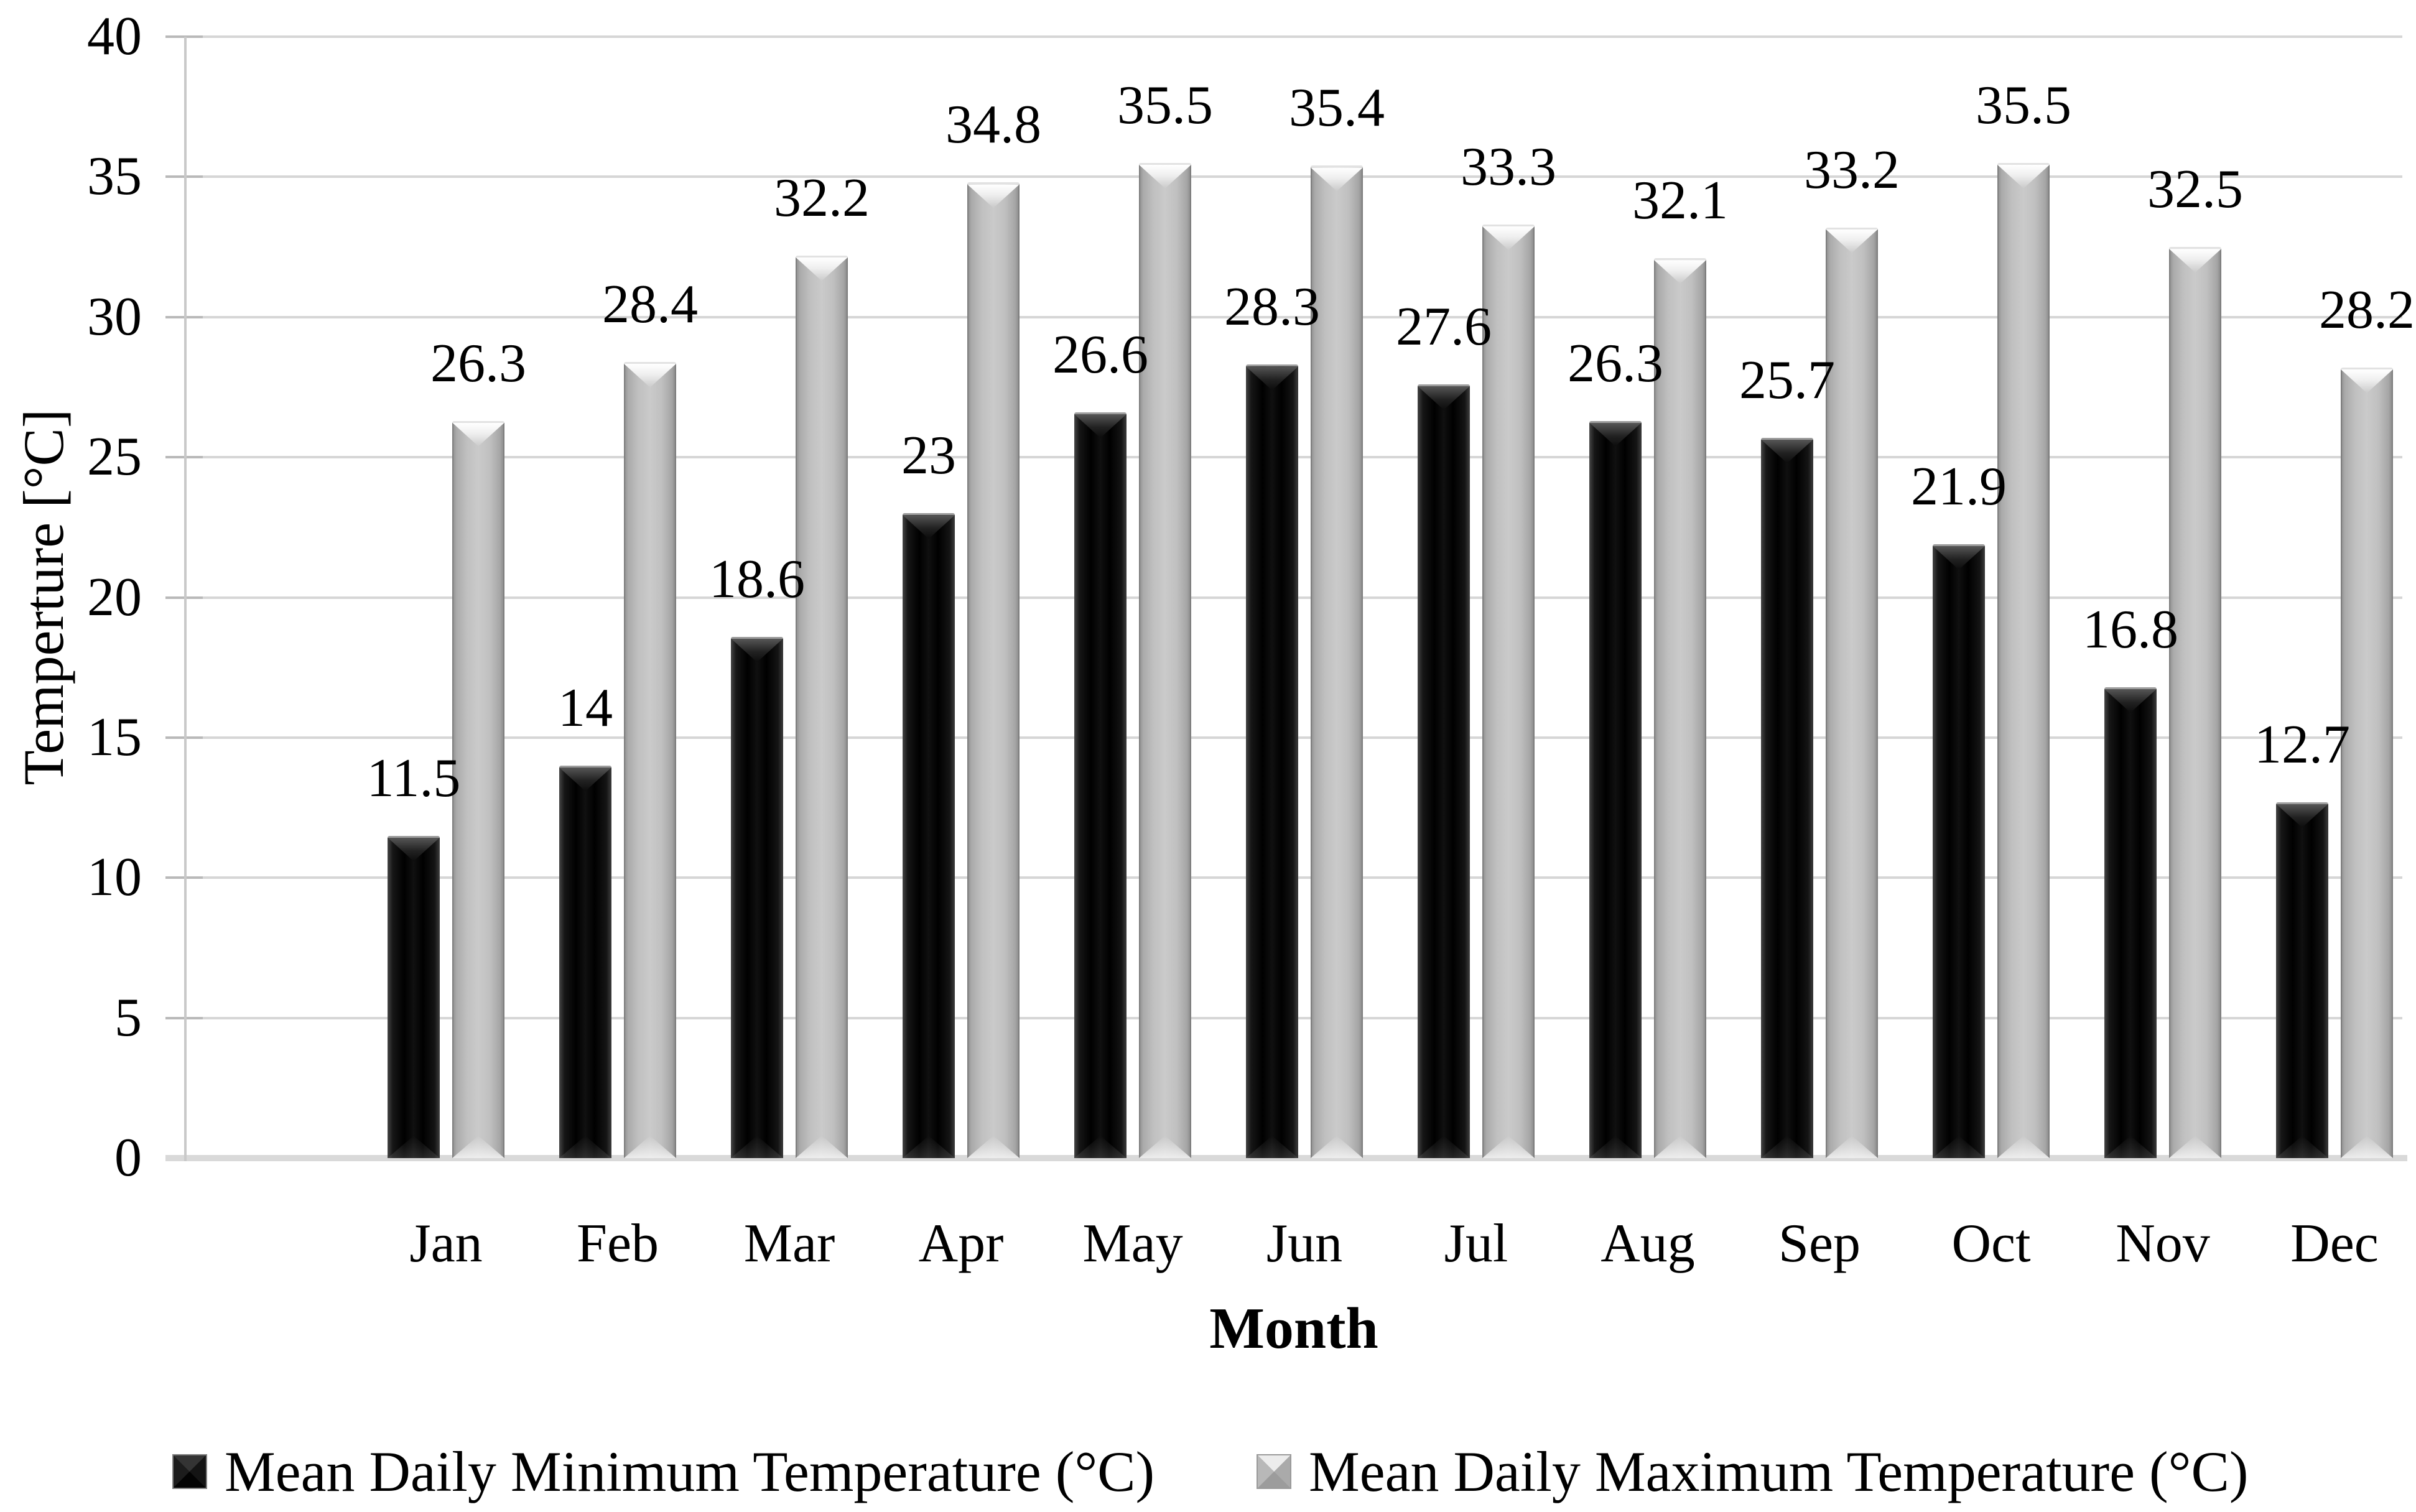 This screenshot has height=1512, width=2416. I want to click on value-label-min-jul: 27.6, so click(1444, 326).